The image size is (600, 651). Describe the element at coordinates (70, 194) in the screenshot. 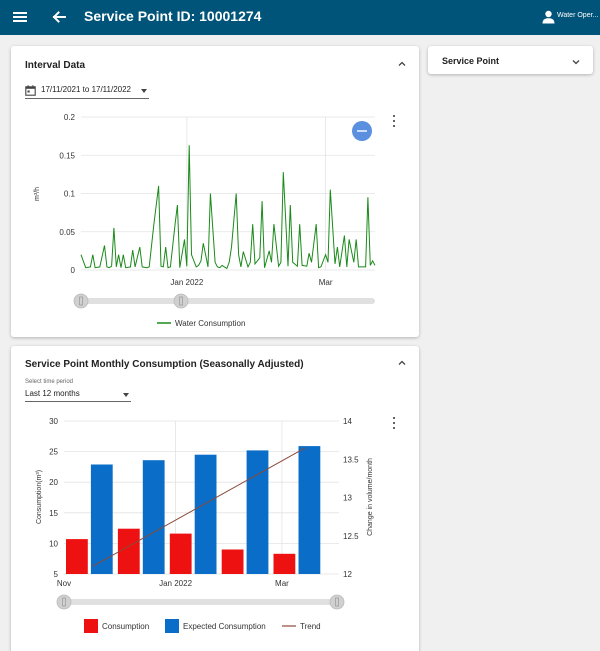

I see `y-tick-label: 0.1` at that location.